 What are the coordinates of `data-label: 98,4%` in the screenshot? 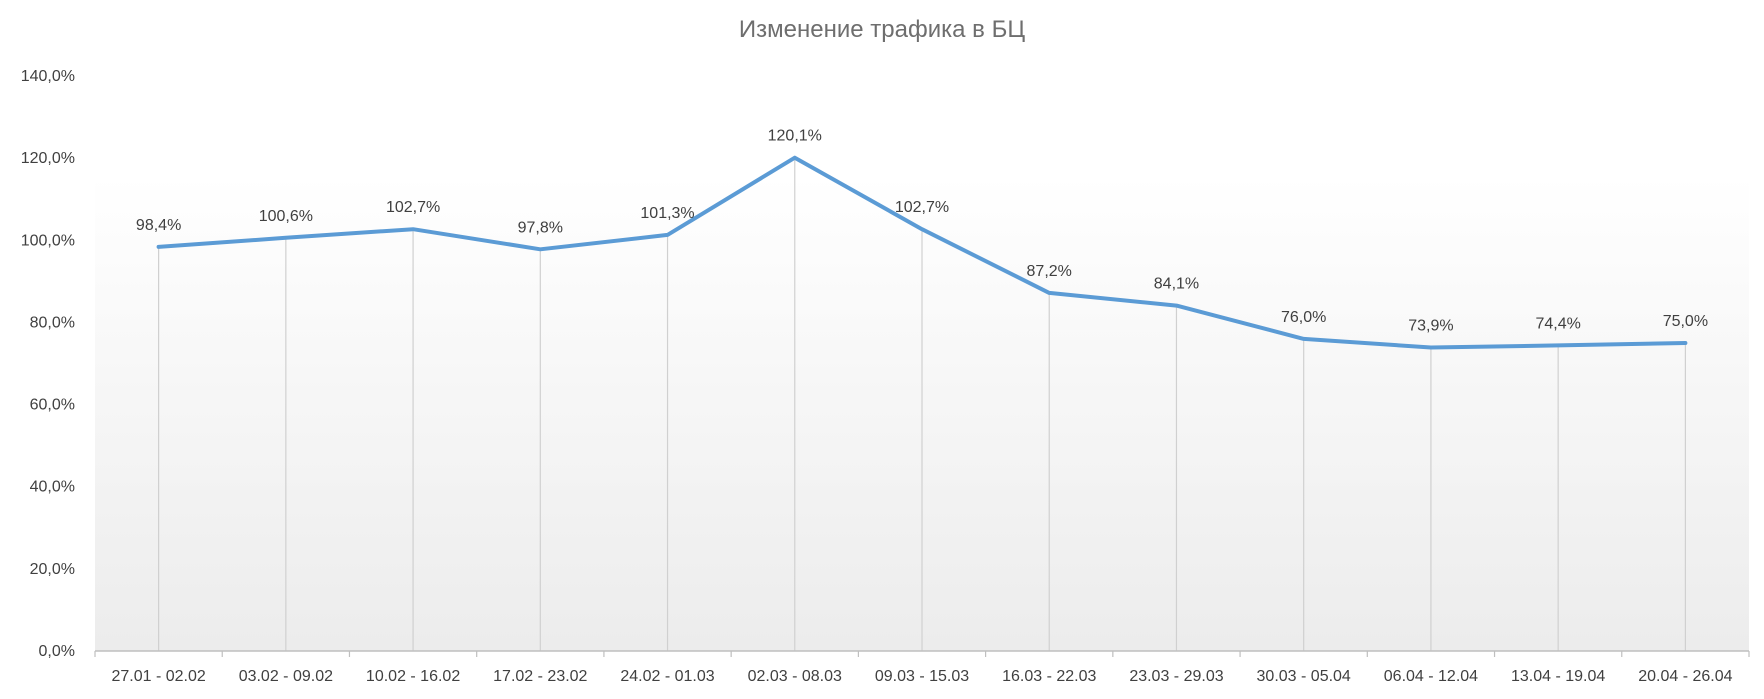 It's located at (158, 225).